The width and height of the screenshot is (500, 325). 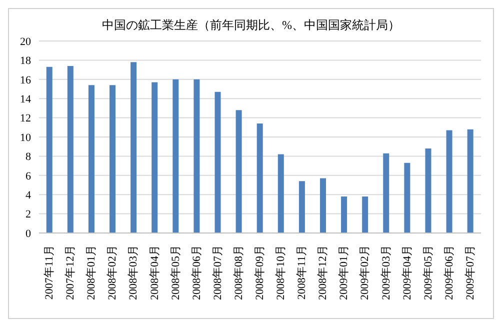 What do you see at coordinates (196, 272) in the screenshot?
I see `x-tick-label: 2008年06月` at bounding box center [196, 272].